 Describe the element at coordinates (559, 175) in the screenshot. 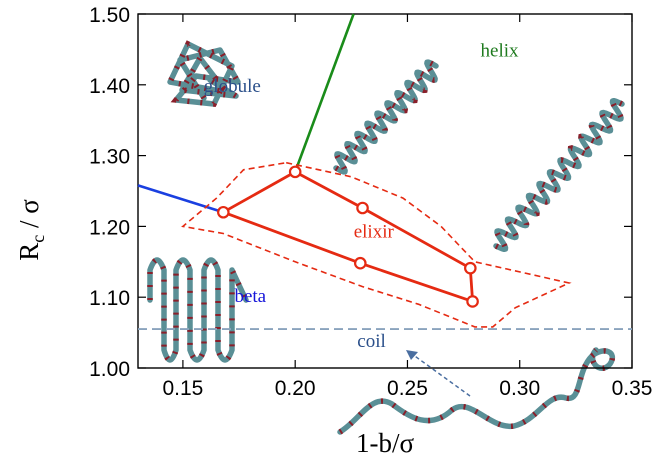

I see `helix-illustration-lower` at that location.